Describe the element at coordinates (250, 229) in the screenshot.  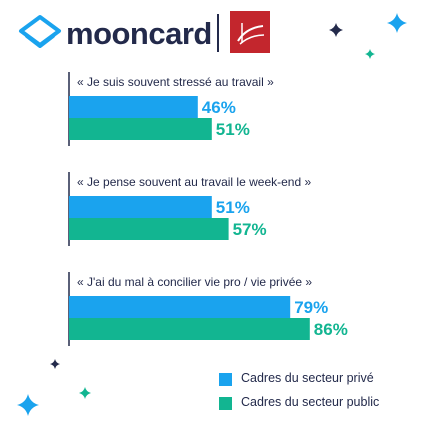
I see `data-label: 57%` at that location.